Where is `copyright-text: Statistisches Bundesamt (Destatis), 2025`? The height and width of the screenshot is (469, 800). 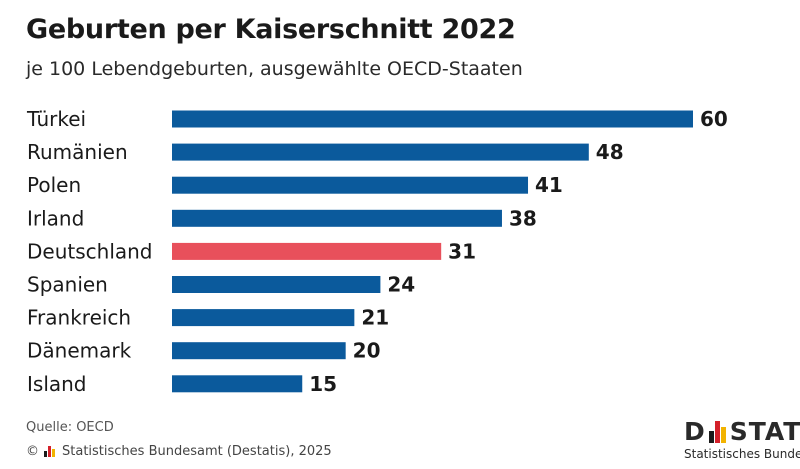 copyright-text: Statistisches Bundesamt (Destatis), 2025 is located at coordinates (197, 451).